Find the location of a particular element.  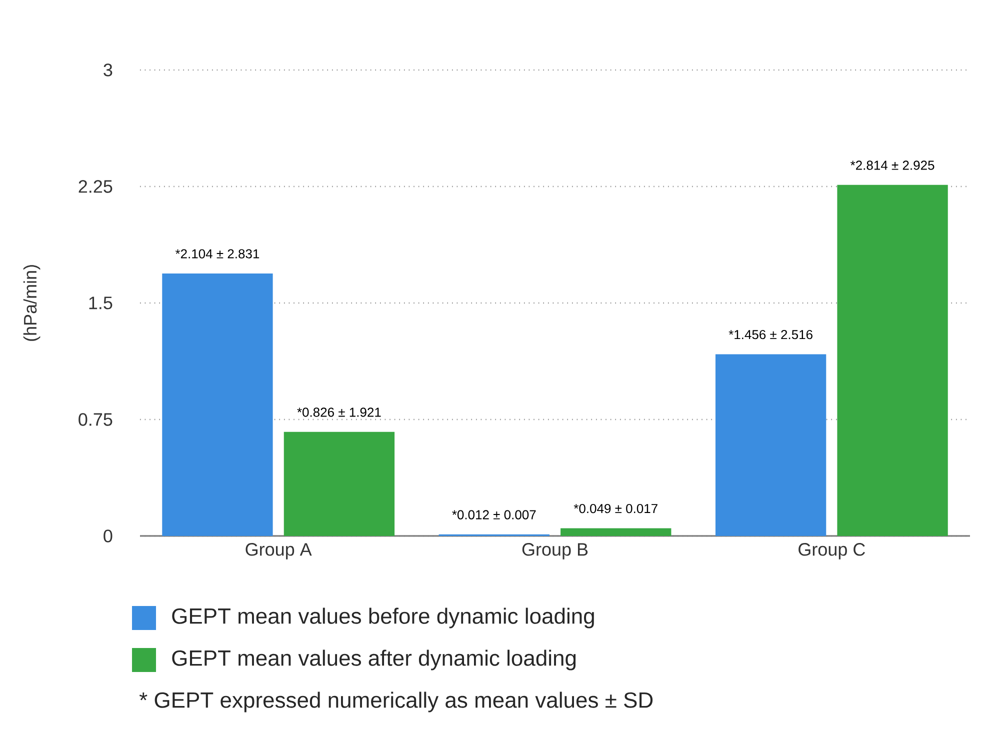

legend-label: GEPT mean values after dynamic loading is located at coordinates (374, 660).